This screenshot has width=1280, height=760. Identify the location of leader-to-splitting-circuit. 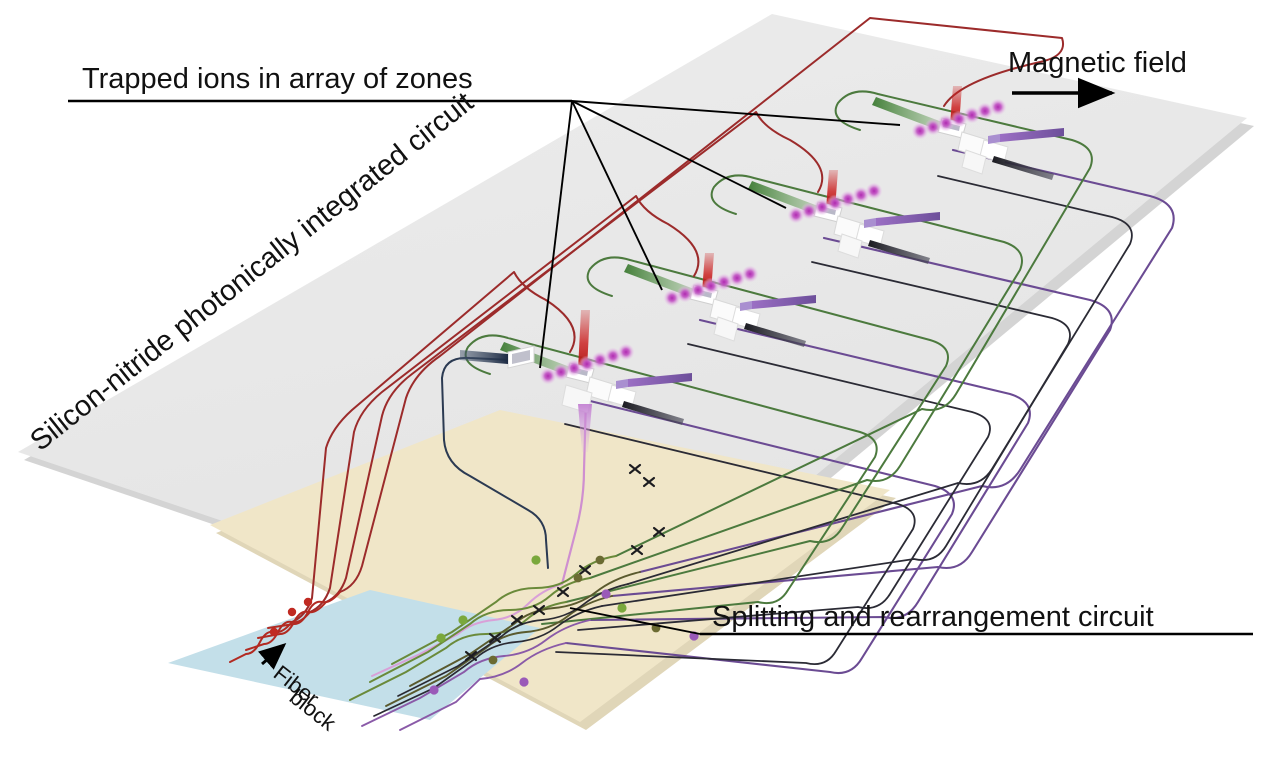
(635, 621).